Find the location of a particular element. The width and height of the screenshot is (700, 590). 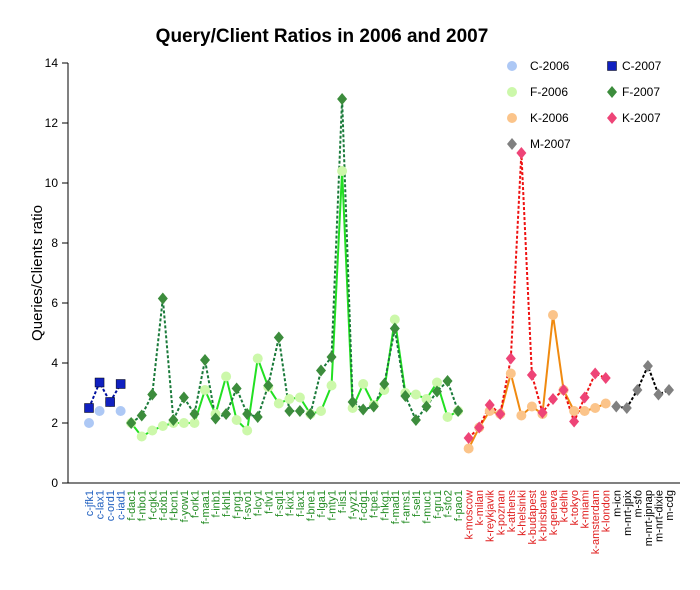

legend-label: K-2007 is located at coordinates (641, 118).